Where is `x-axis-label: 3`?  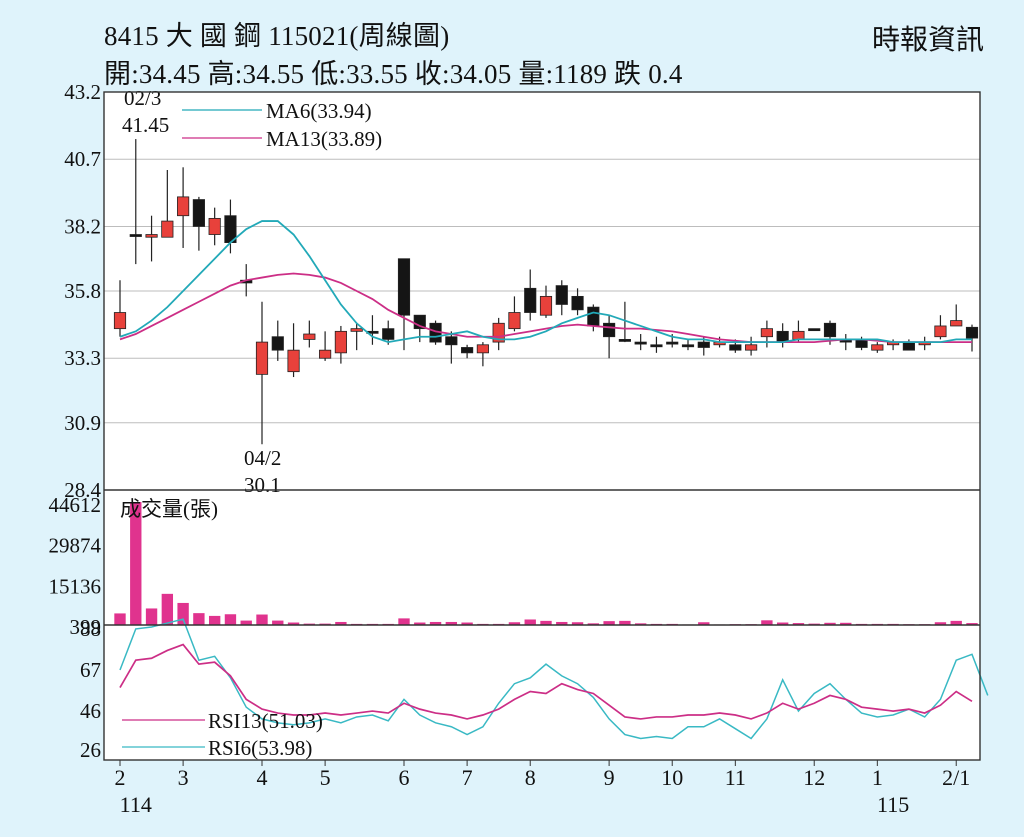
x-axis-label: 3 is located at coordinates (183, 777).